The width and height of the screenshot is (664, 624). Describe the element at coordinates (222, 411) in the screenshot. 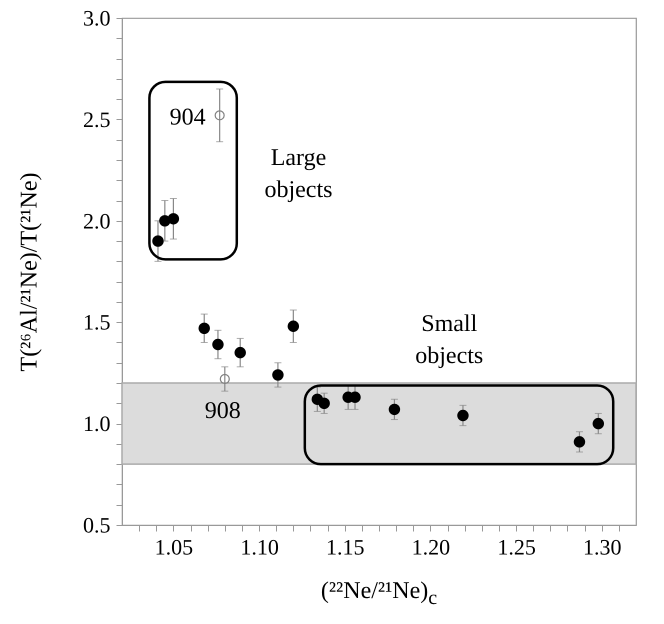

I see `annotation: 908` at that location.